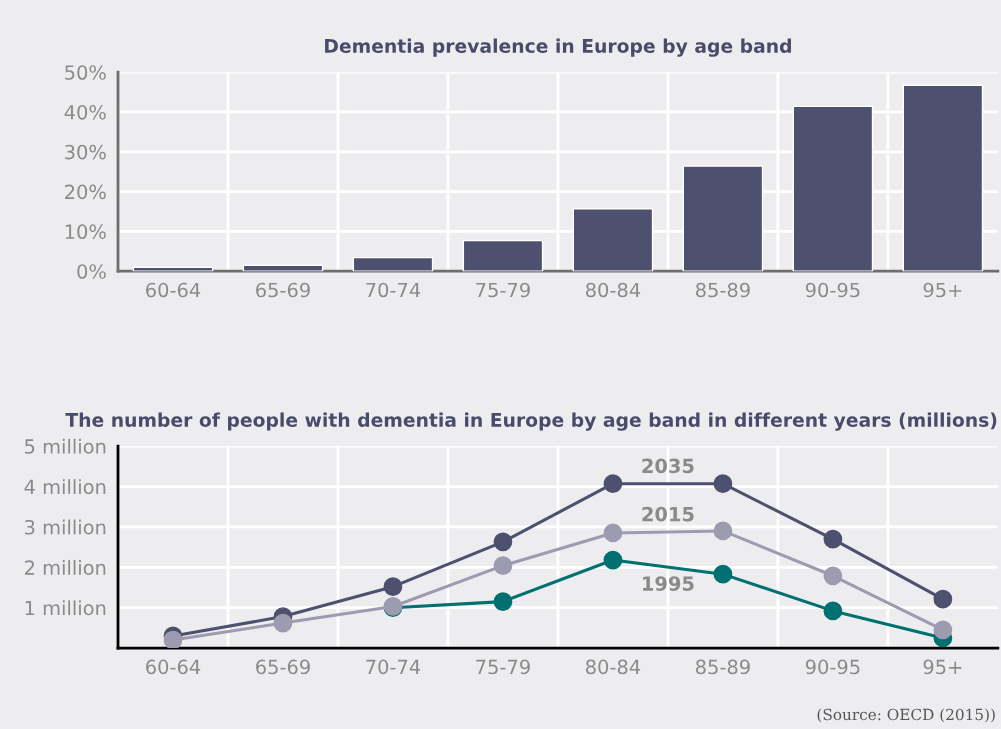 This screenshot has width=1001, height=729. I want to click on series-label: 1995, so click(668, 583).